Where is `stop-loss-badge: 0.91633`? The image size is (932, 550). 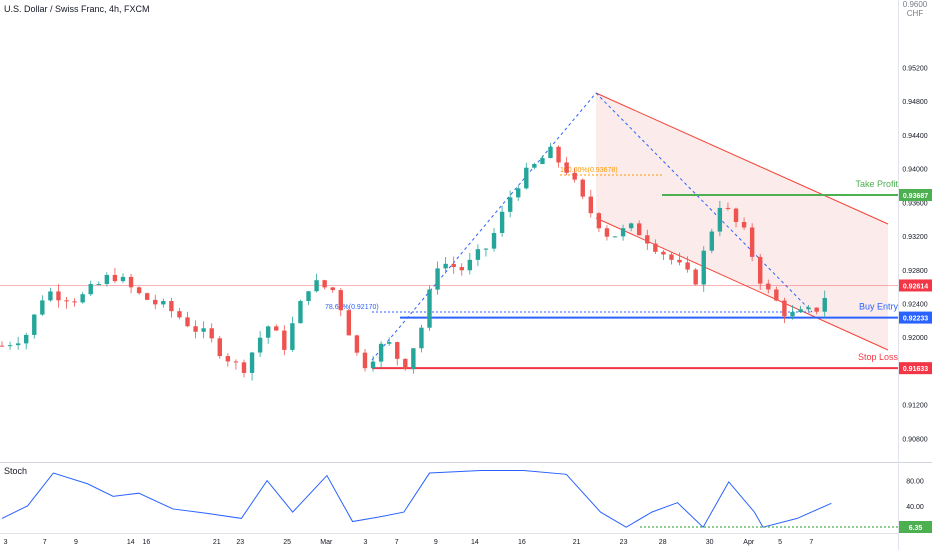
stop-loss-badge: 0.91633 is located at coordinates (915, 369).